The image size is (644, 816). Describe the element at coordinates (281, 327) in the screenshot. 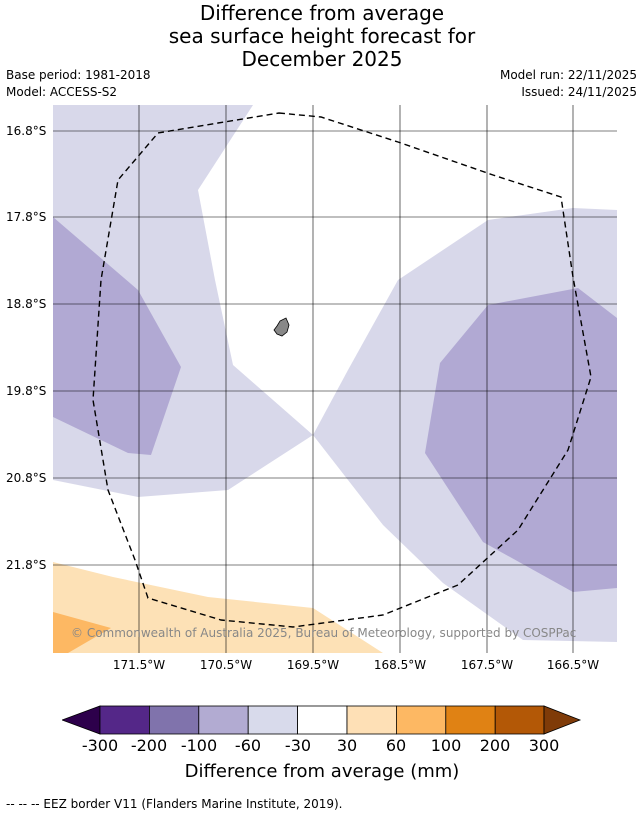

I see `island-shape` at that location.